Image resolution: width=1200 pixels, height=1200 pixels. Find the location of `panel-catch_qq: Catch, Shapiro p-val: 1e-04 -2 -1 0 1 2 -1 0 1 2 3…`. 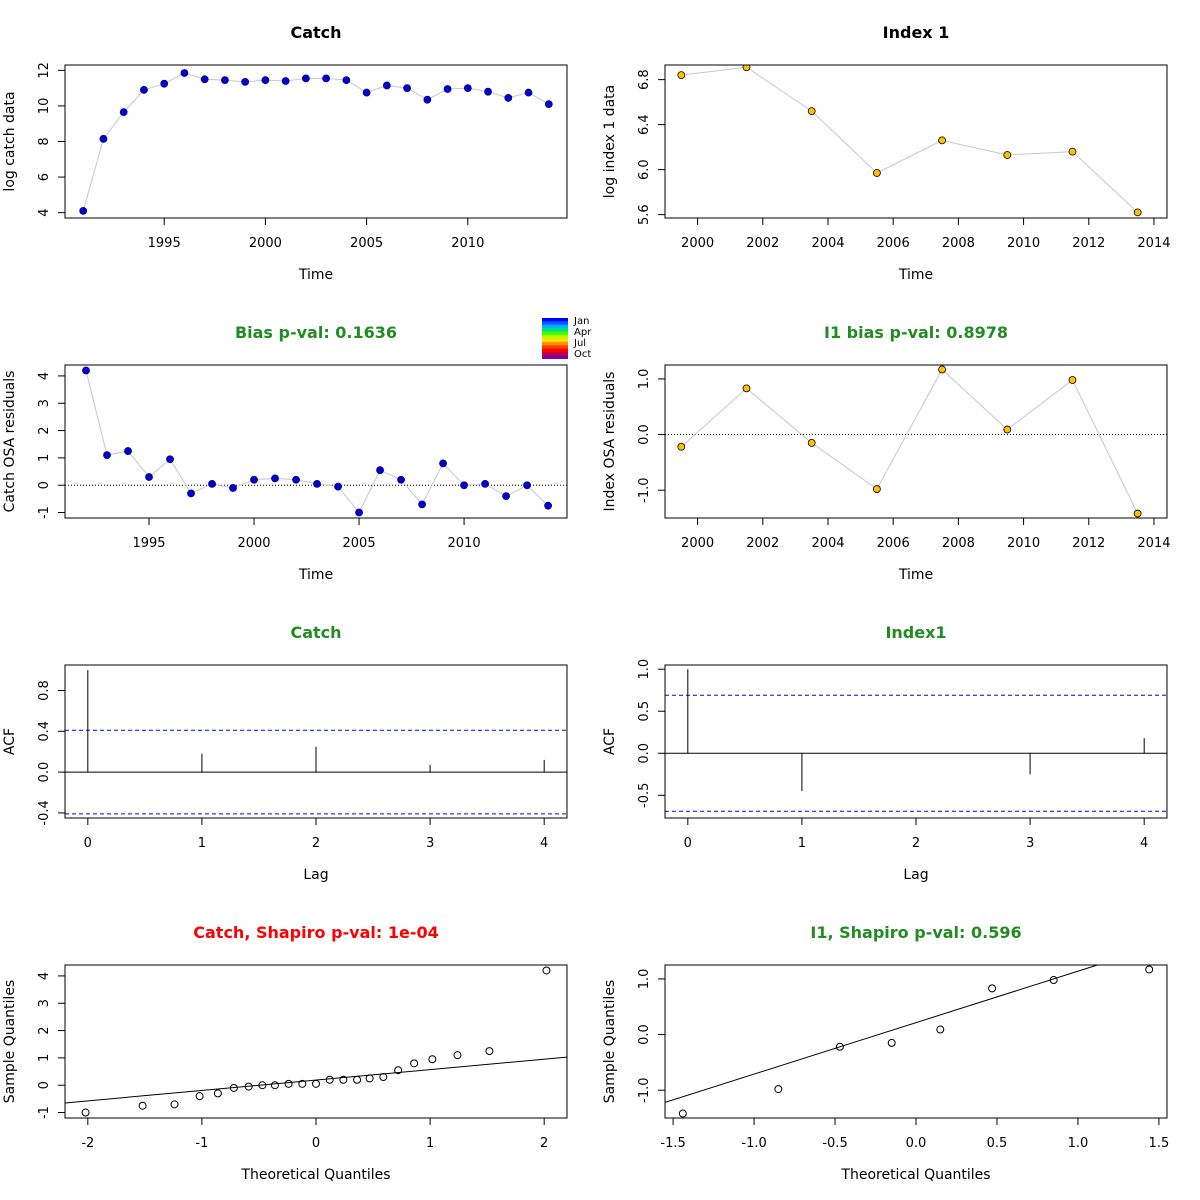

panel-catch_qq: Catch, Shapiro p-val: 1e-04 -2 -1 0 1 2 -1 0 1 2 3… is located at coordinates (285, 1053).